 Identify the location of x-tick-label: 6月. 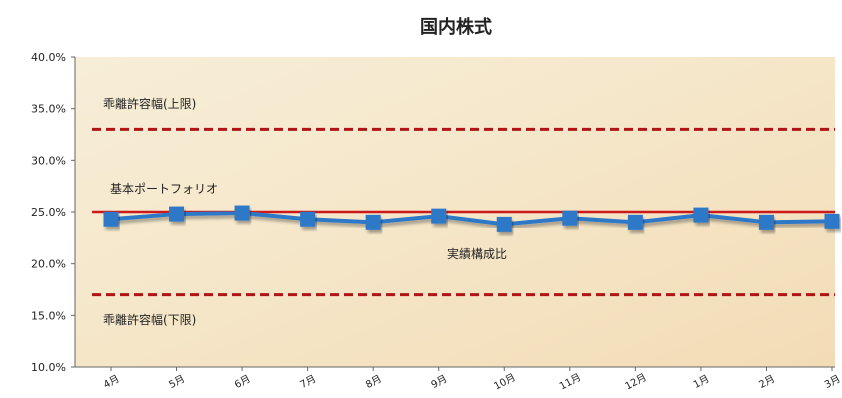
(243, 382).